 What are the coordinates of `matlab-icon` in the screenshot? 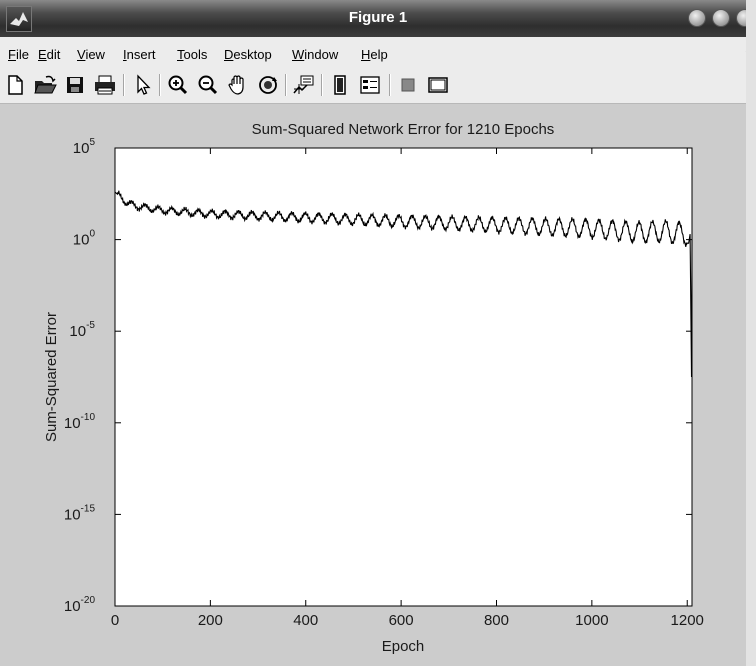 It's located at (19, 19).